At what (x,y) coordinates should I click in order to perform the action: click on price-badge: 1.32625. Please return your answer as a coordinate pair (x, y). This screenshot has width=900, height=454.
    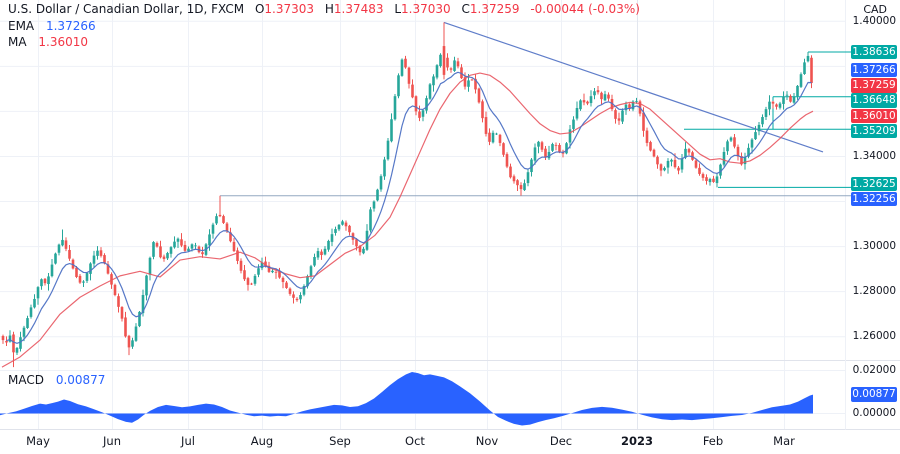
    Looking at the image, I should click on (874, 184).